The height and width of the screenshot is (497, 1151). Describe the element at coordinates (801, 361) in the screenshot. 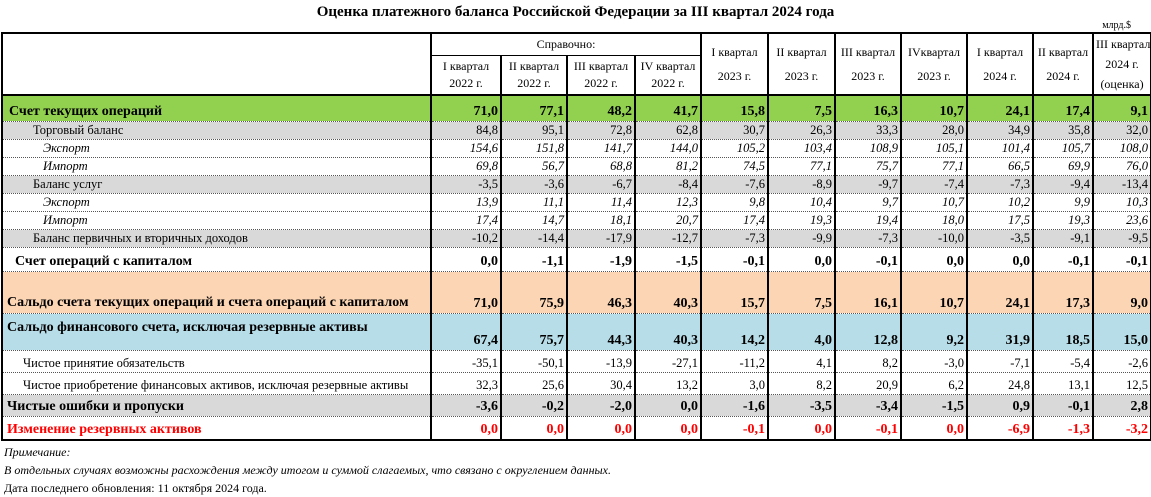

I see `cell-value: 4,1` at that location.